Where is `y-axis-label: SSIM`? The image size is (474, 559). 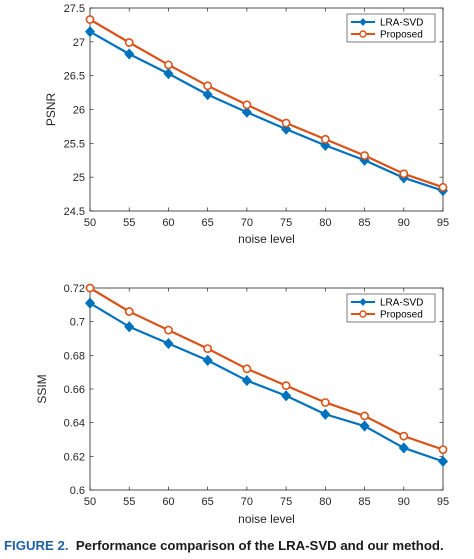
y-axis-label: SSIM is located at coordinates (42, 388).